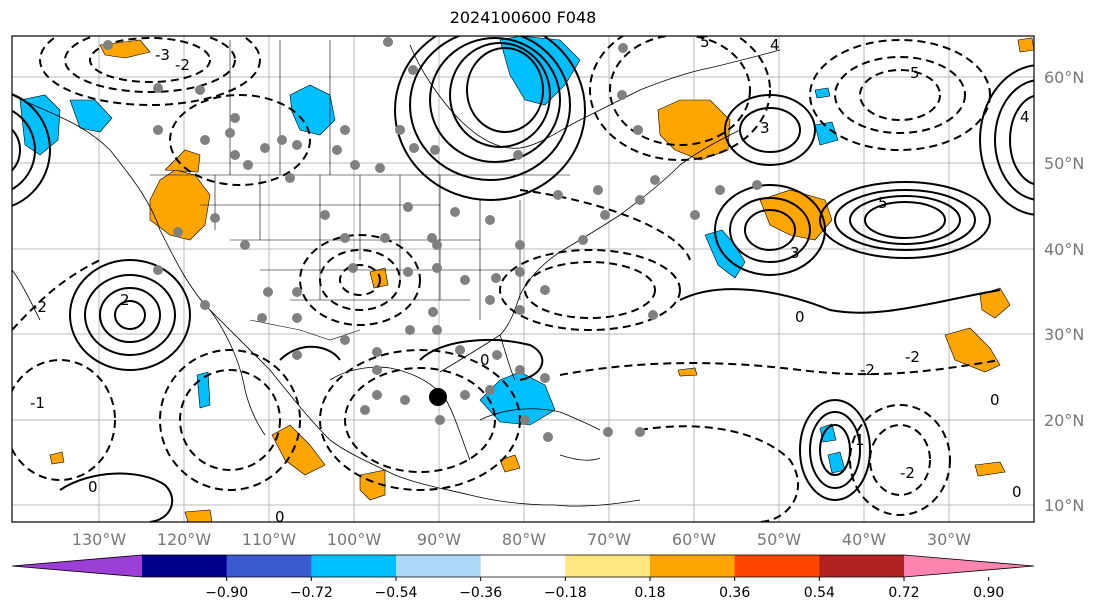 The image size is (1105, 615). Describe the element at coordinates (125, 300) in the screenshot. I see `contour-label: 2` at that location.